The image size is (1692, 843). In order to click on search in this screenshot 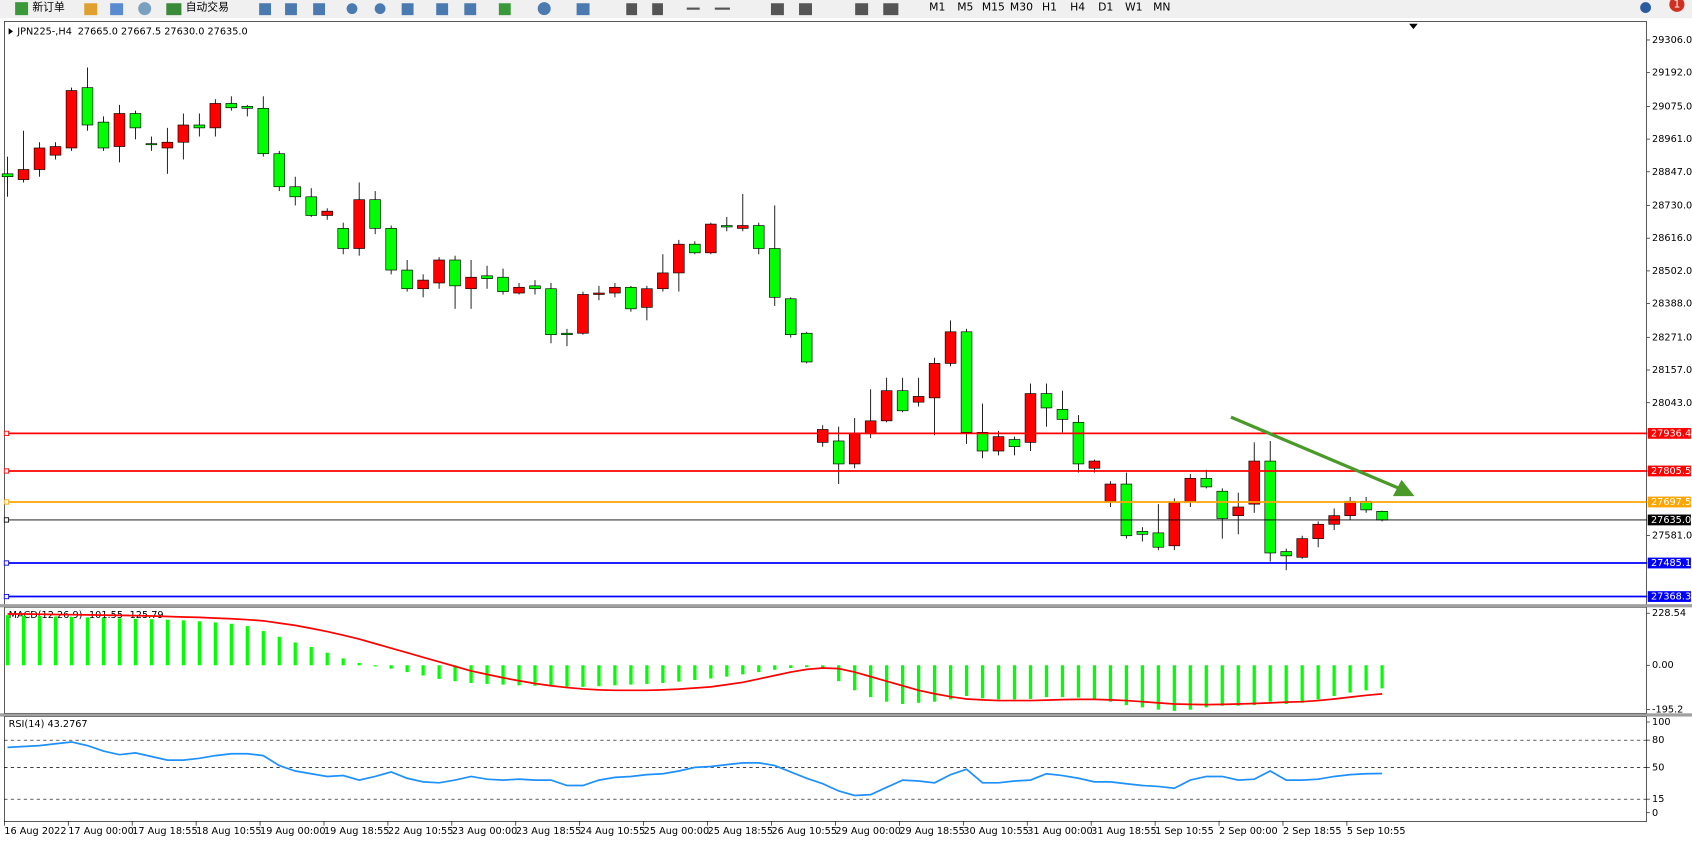, I will do `click(1645, 7)`.